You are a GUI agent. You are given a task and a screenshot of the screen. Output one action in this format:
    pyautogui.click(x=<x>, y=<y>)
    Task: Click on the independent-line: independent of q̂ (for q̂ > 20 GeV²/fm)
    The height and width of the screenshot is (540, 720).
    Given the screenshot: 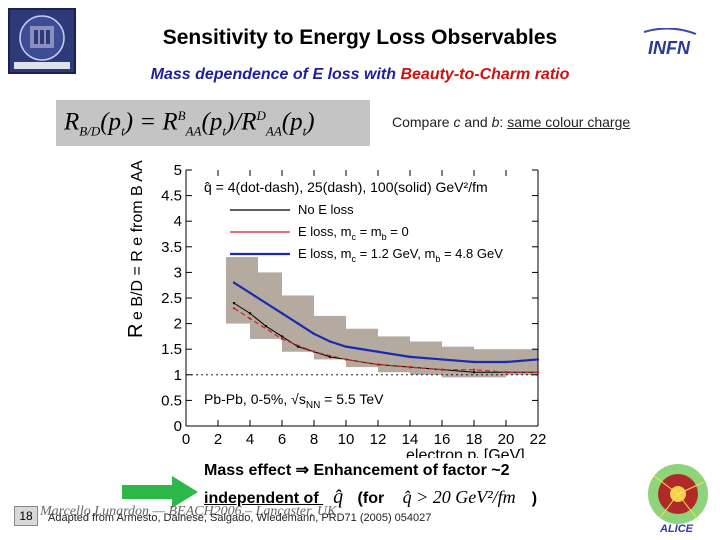 What is the action you would take?
    pyautogui.click(x=370, y=497)
    